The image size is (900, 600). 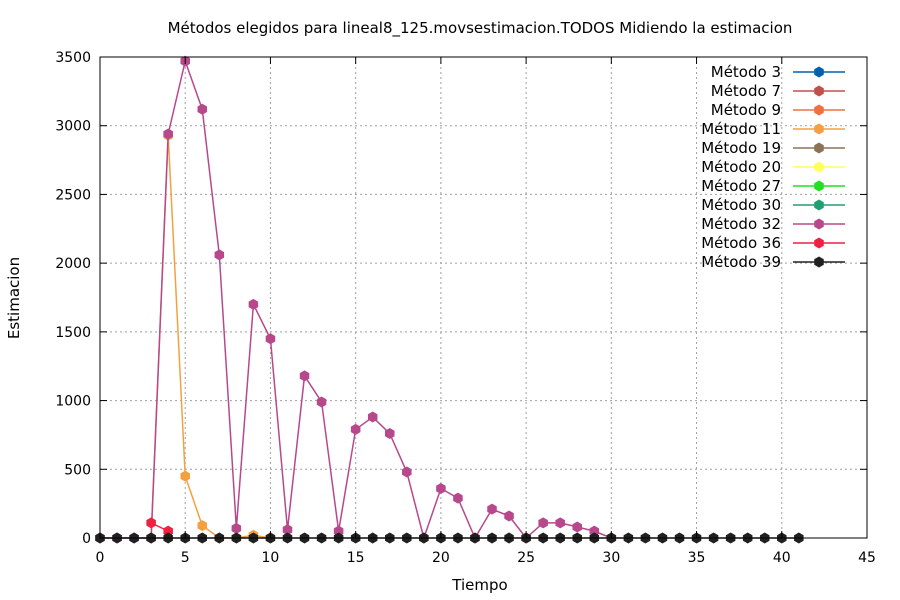 What do you see at coordinates (782, 558) in the screenshot?
I see `x-tick-label: 40` at bounding box center [782, 558].